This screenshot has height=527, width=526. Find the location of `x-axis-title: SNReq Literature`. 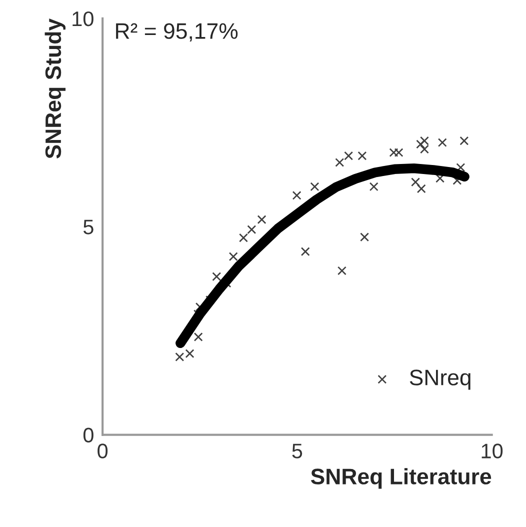

x-axis-title: SNReq Literature is located at coordinates (401, 478).